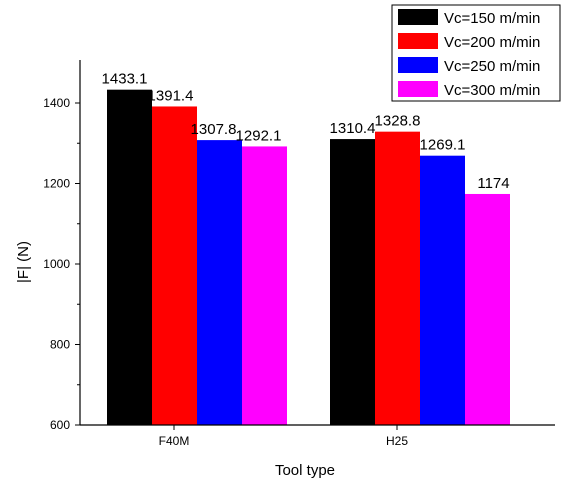 Image resolution: width=565 pixels, height=486 pixels. I want to click on x-axis-title: Tool type, so click(305, 470).